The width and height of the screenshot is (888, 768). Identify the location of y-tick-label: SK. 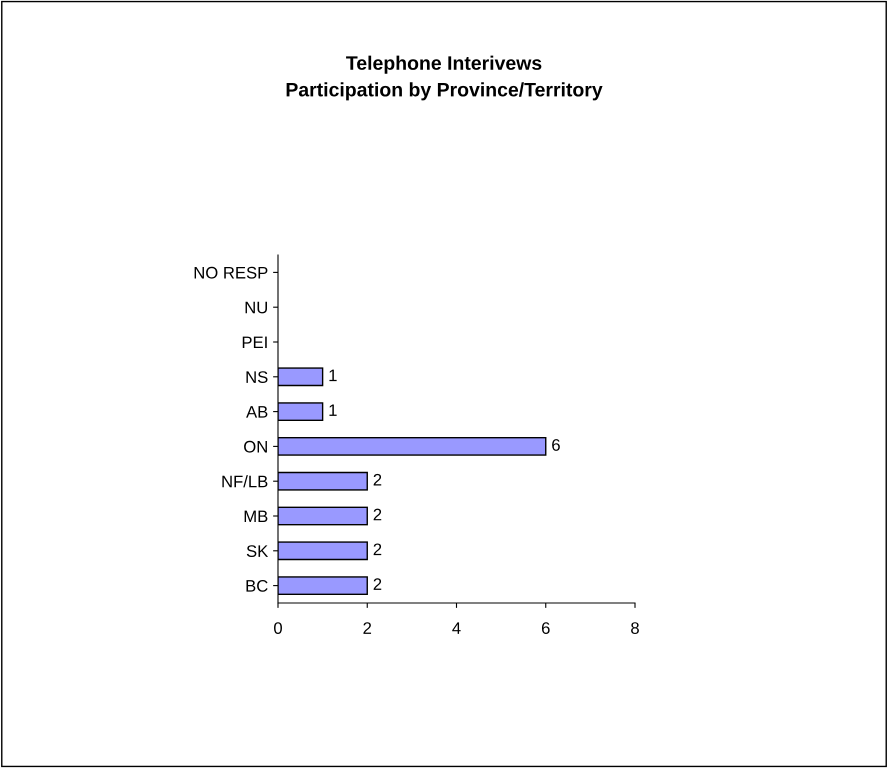
(257, 551).